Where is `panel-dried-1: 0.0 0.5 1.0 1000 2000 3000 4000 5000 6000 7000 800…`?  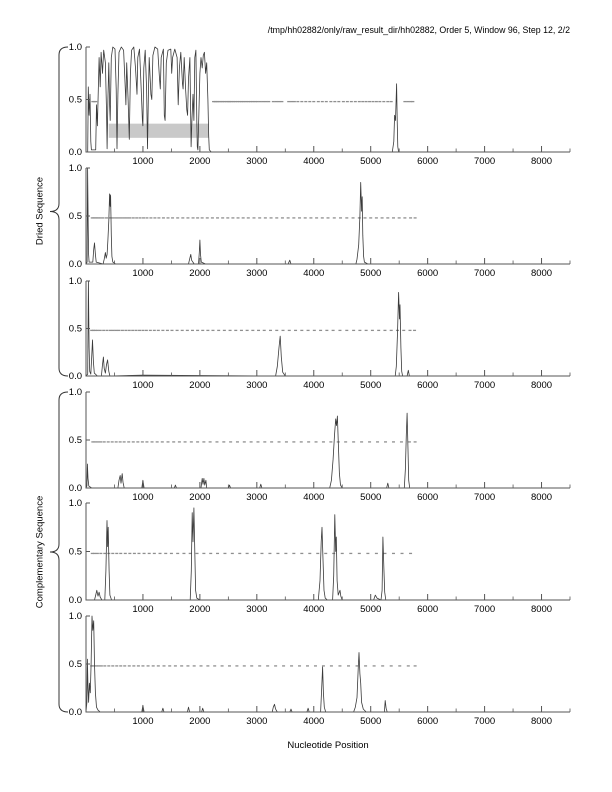
panel-dried-1: 0.0 0.5 1.0 1000 2000 3000 4000 5000 6000 7000 800… is located at coordinates (320, 104).